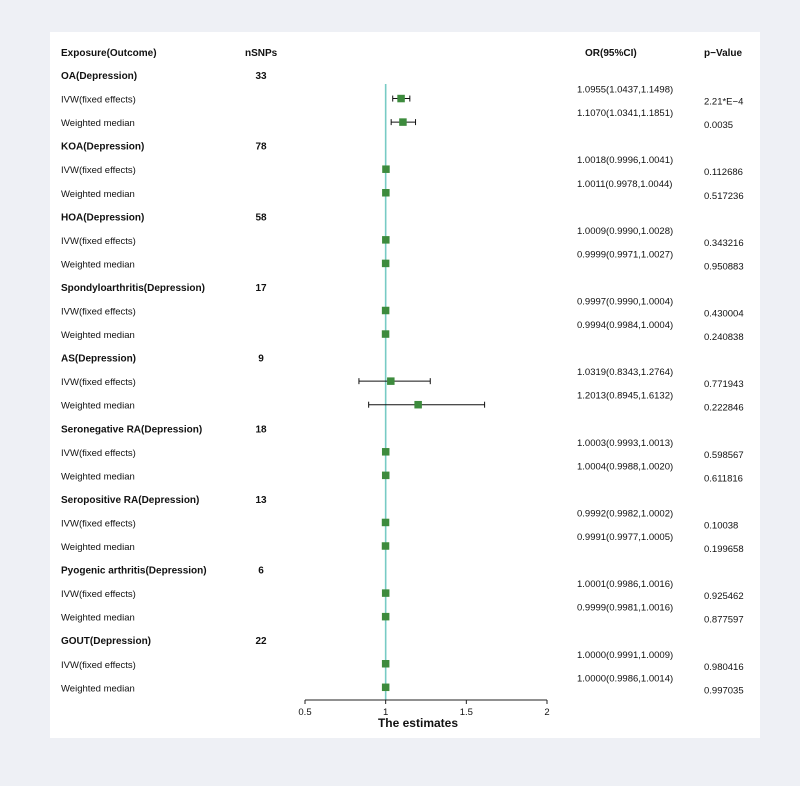 Image resolution: width=800 pixels, height=786 pixels. I want to click on p-value: 0.240838, so click(724, 337).